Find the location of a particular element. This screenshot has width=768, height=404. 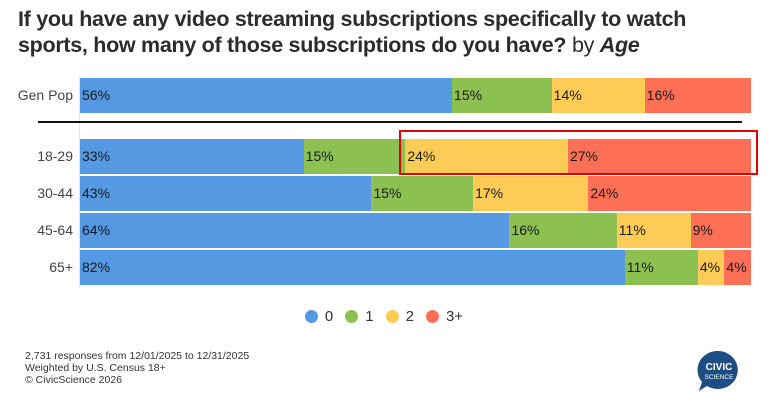

bar-segment-0: 64% is located at coordinates (295, 230).